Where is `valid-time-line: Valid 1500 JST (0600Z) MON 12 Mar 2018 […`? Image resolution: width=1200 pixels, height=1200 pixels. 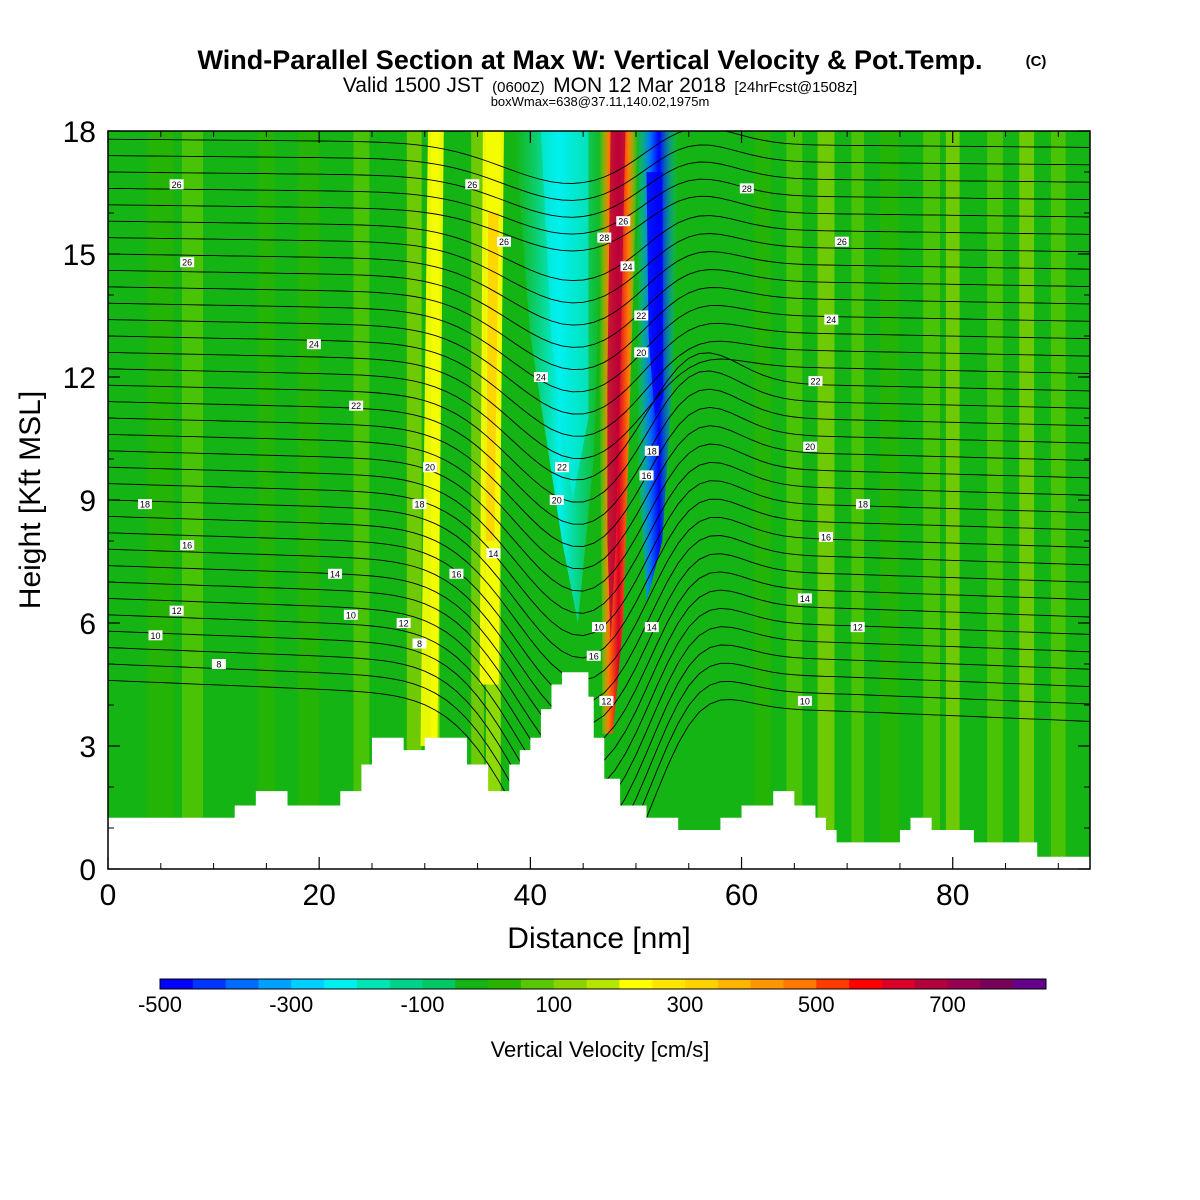 valid-time-line: Valid 1500 JST (0600Z) MON 12 Mar 2018 [… is located at coordinates (600, 85).